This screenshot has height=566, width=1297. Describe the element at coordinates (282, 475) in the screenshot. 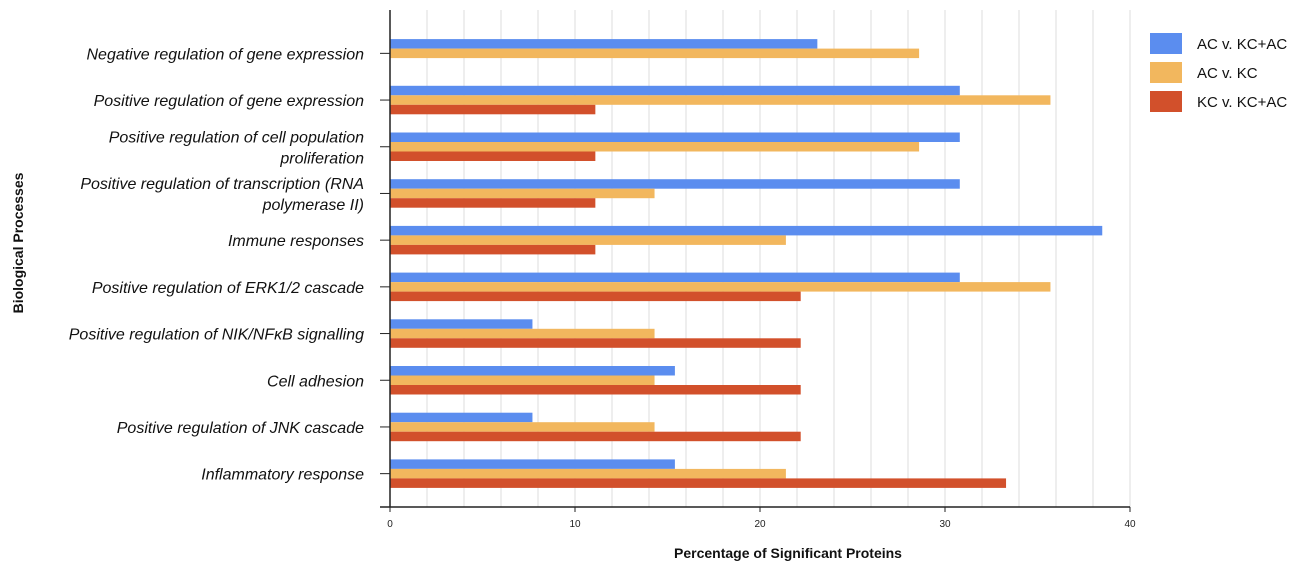

I see `category-label: Inflammatory response` at that location.